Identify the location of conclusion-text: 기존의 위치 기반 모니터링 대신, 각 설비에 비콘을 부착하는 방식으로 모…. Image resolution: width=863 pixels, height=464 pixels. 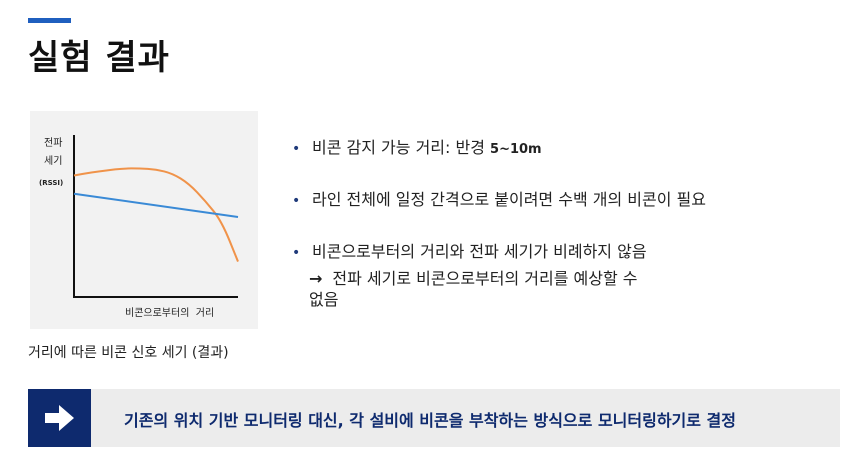
(430, 420).